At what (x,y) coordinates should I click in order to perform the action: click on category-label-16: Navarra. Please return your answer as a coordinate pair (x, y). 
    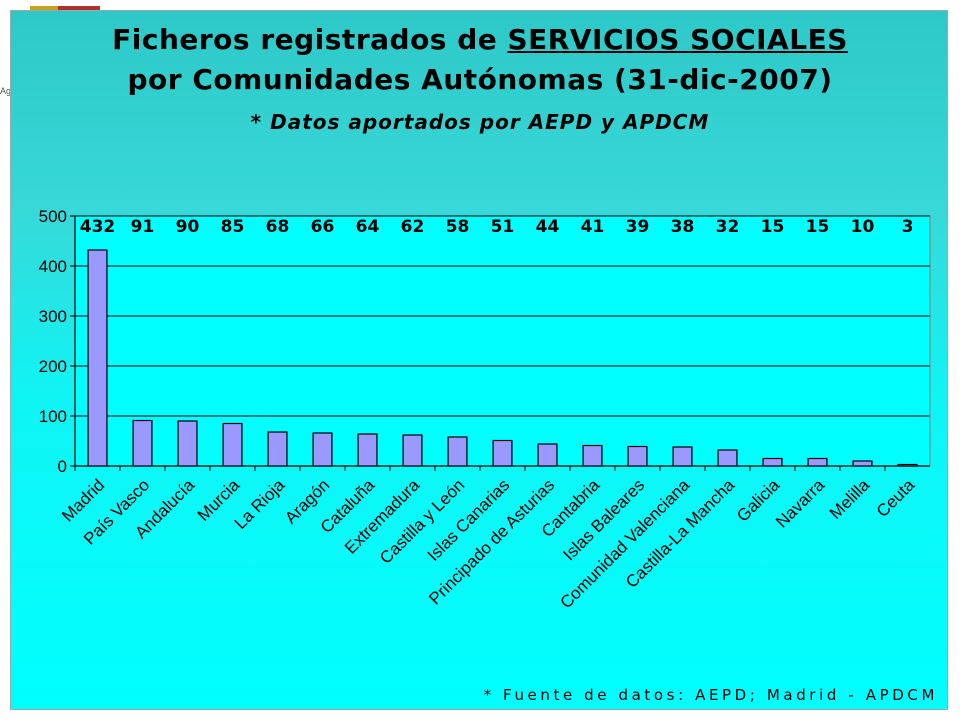
    Looking at the image, I should click on (800, 503).